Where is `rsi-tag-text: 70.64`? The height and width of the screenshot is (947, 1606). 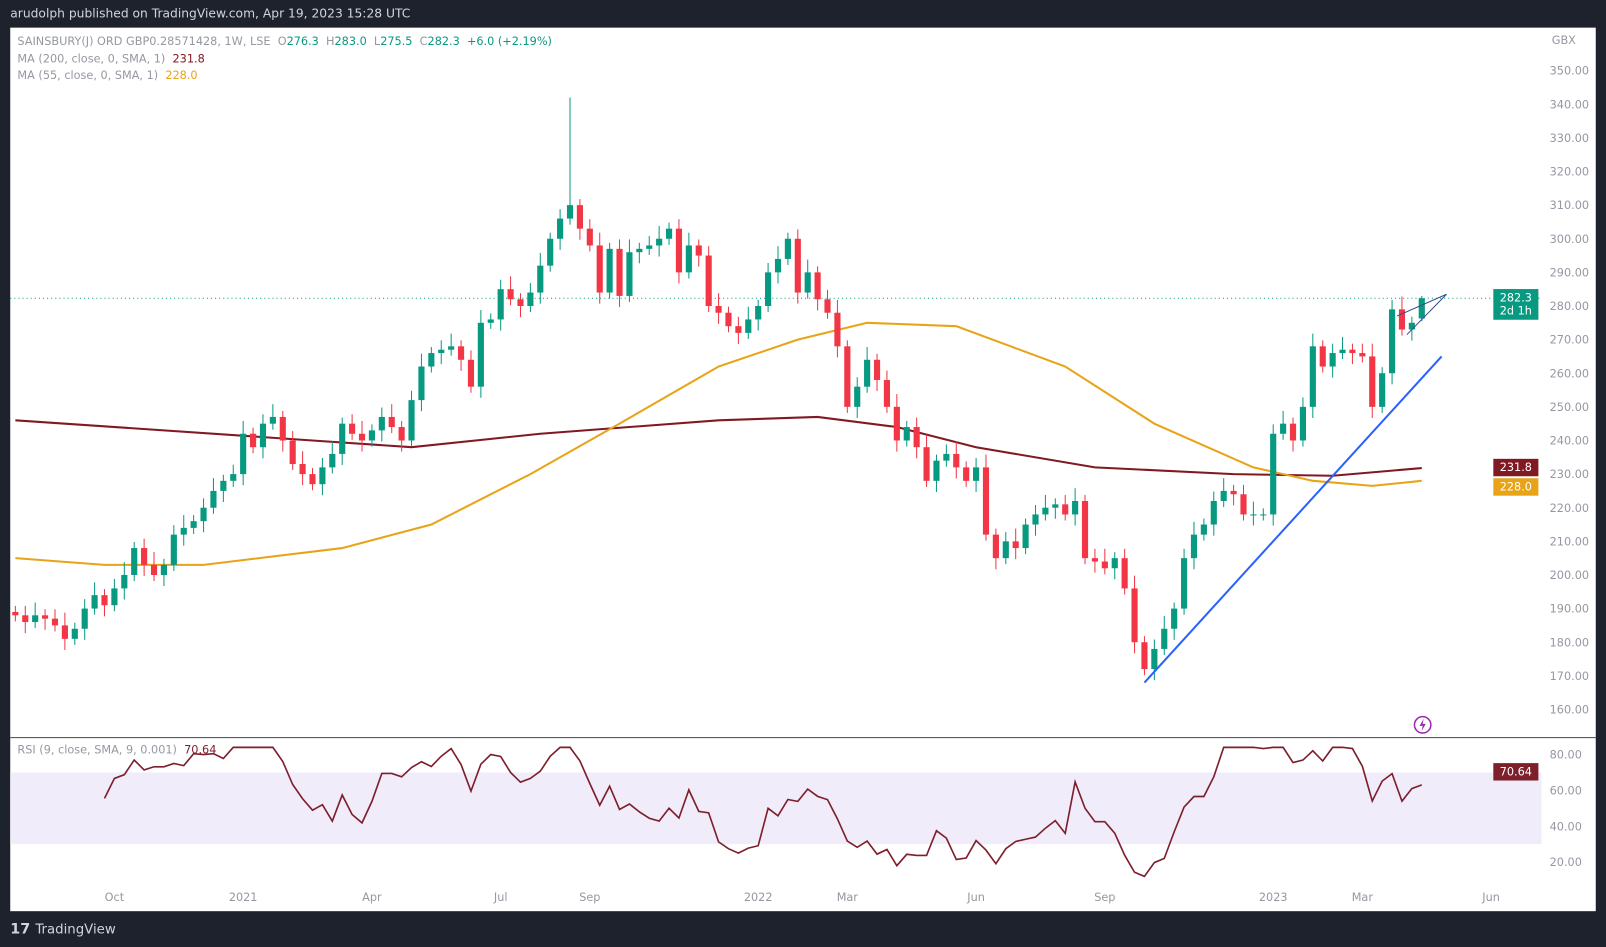
rsi-tag-text: 70.64 is located at coordinates (1516, 771).